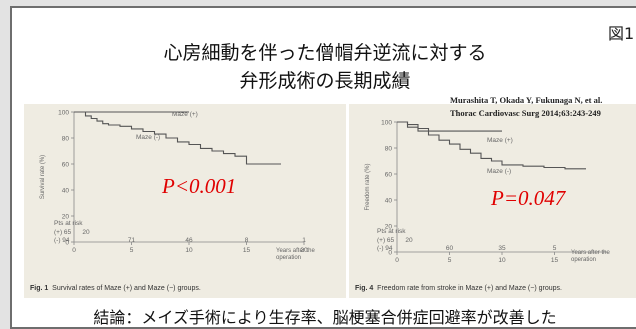  I want to click on slide-title-line2: 弁形成術の長期成績, so click(325, 81).